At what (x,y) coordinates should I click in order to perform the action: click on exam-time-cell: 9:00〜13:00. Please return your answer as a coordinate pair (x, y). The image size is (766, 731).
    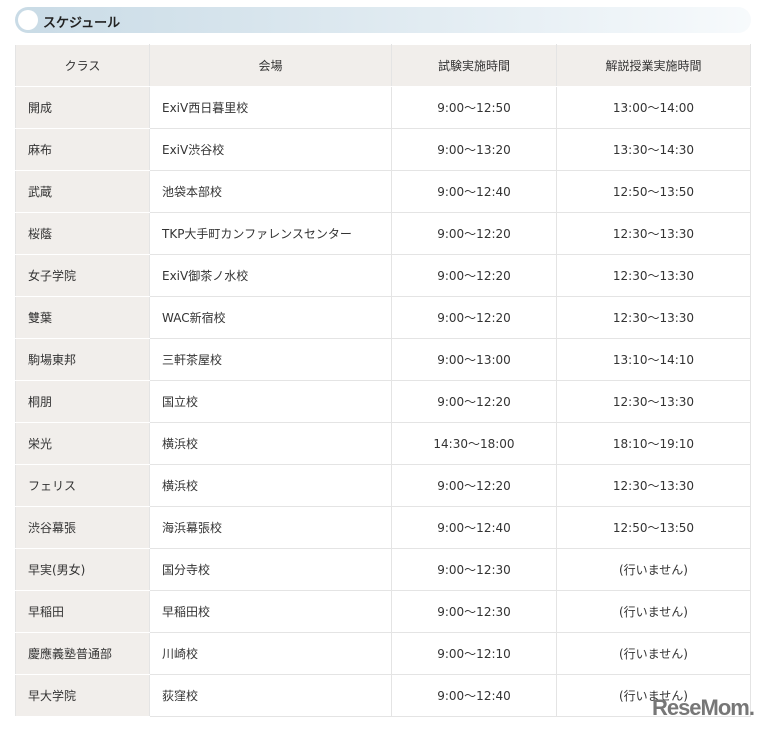
    Looking at the image, I should click on (474, 359).